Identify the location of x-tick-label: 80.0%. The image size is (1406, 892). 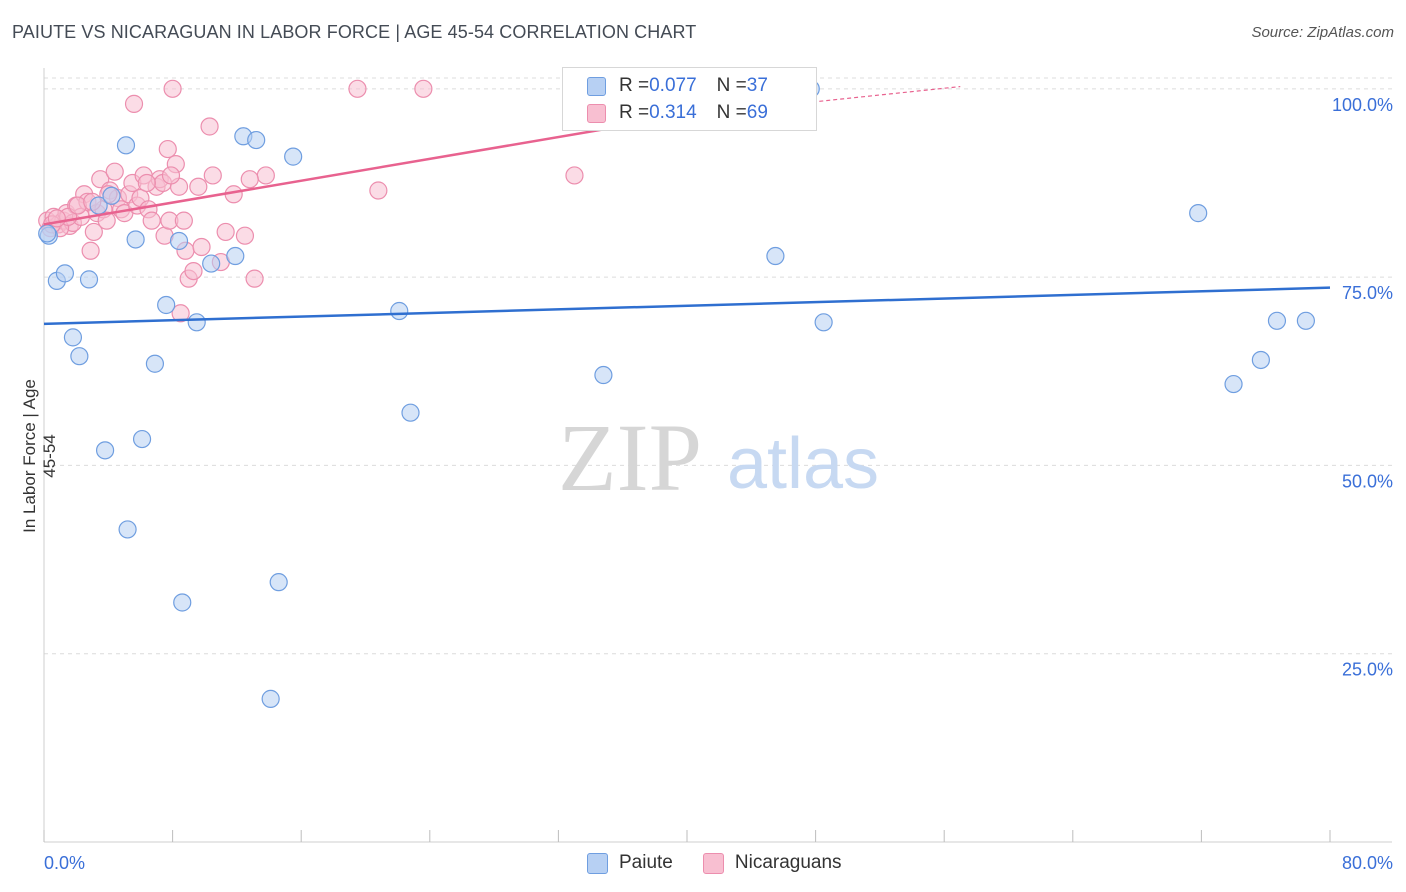
(1367, 863).